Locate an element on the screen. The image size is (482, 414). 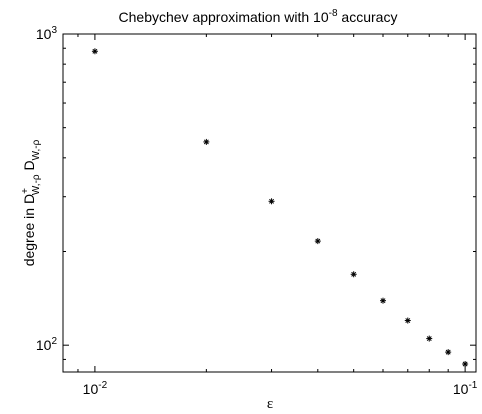
y-tick-label-exp: 2 is located at coordinates (54, 341).